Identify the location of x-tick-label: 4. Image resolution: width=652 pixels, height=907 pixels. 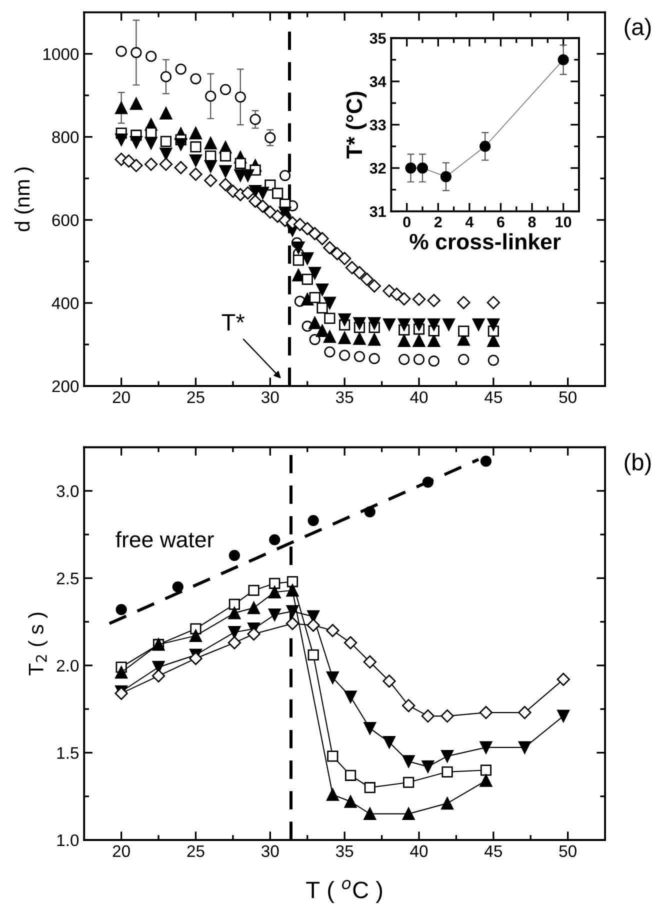
(469, 222).